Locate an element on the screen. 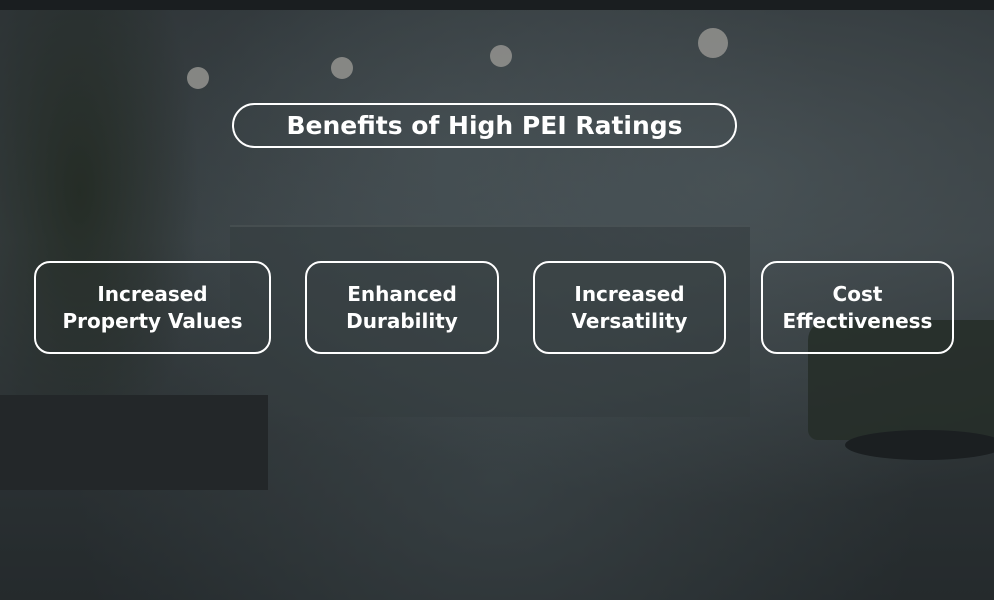  benefit-line: Property Values is located at coordinates (152, 320).